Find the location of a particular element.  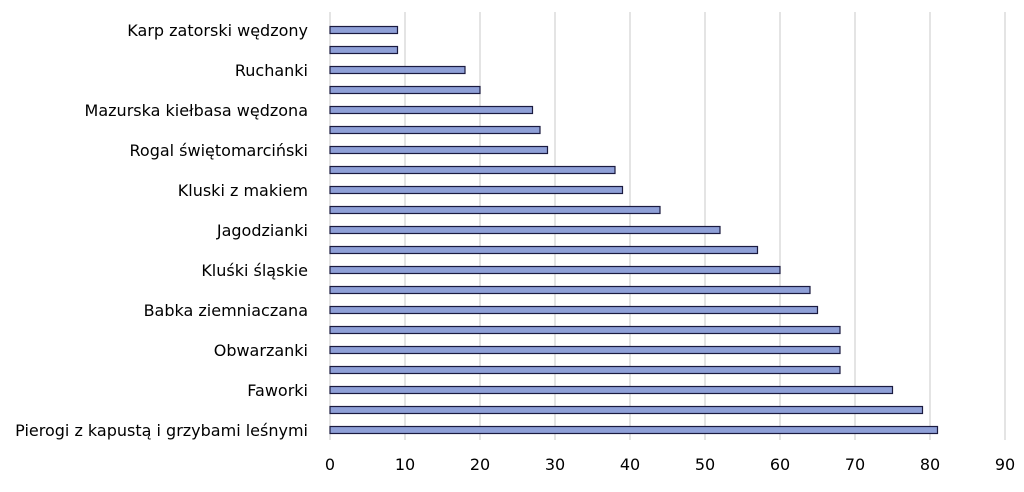

category-label: Obwarzanki is located at coordinates (261, 350).